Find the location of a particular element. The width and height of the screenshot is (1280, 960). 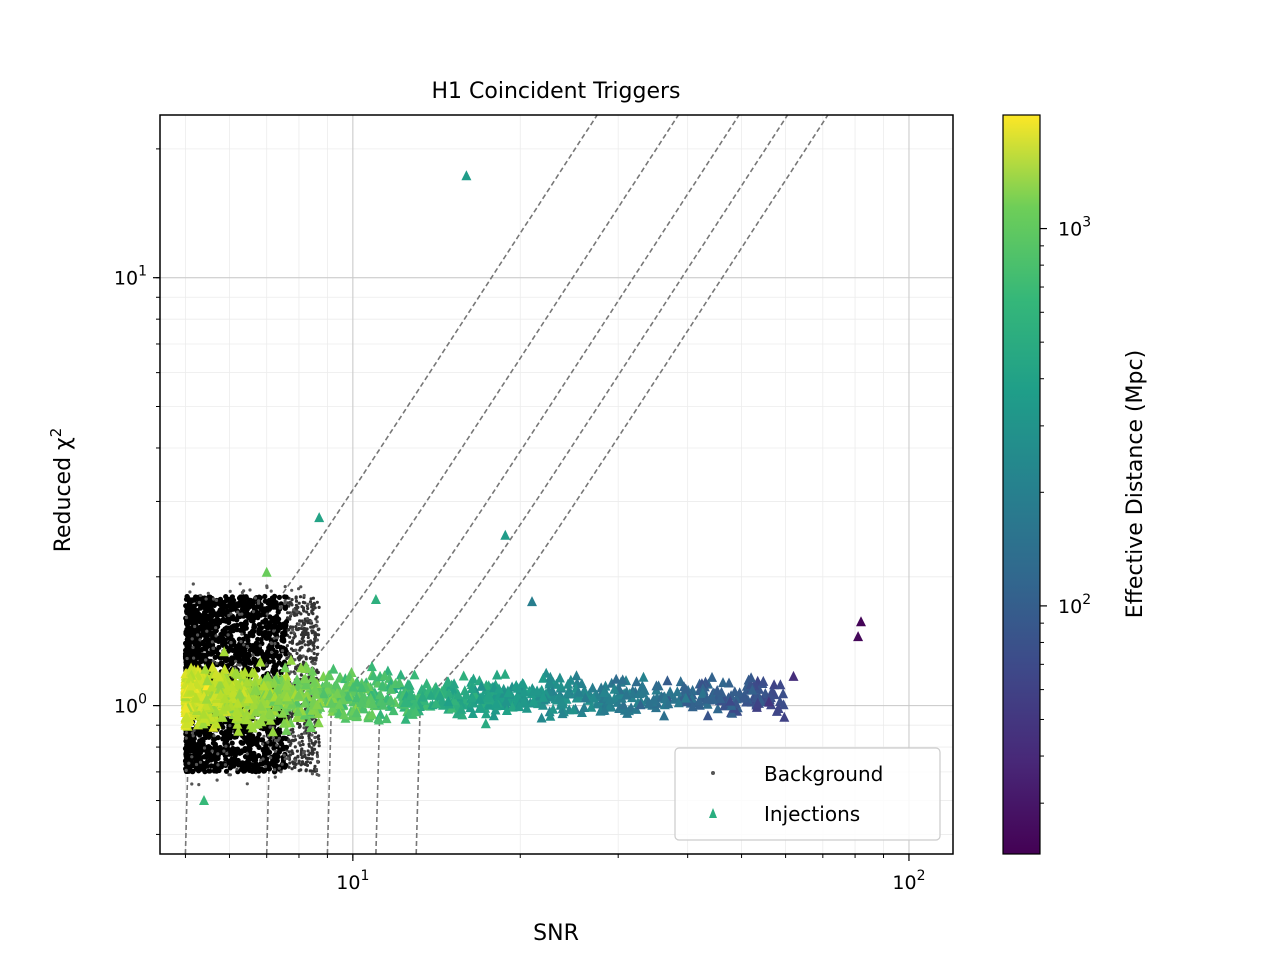

colorbar-label: Effective Distance (Mpc) is located at coordinates (1135, 484).